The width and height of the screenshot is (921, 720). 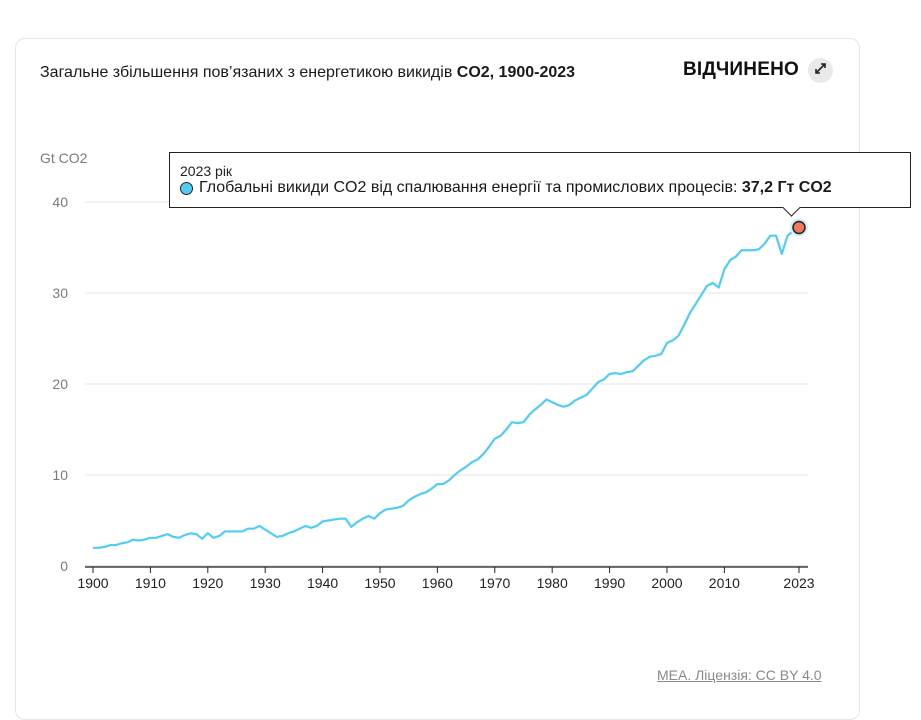 What do you see at coordinates (609, 583) in the screenshot?
I see `x-tick-label: 1990` at bounding box center [609, 583].